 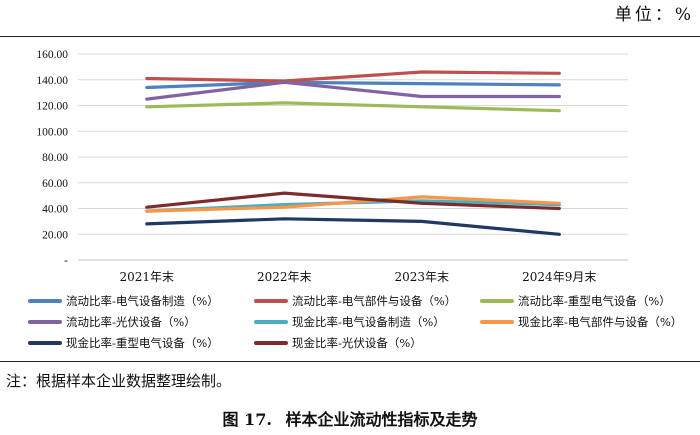 I want to click on legend-item: 流动比率-光伏设备（%）, so click(x=112, y=321).